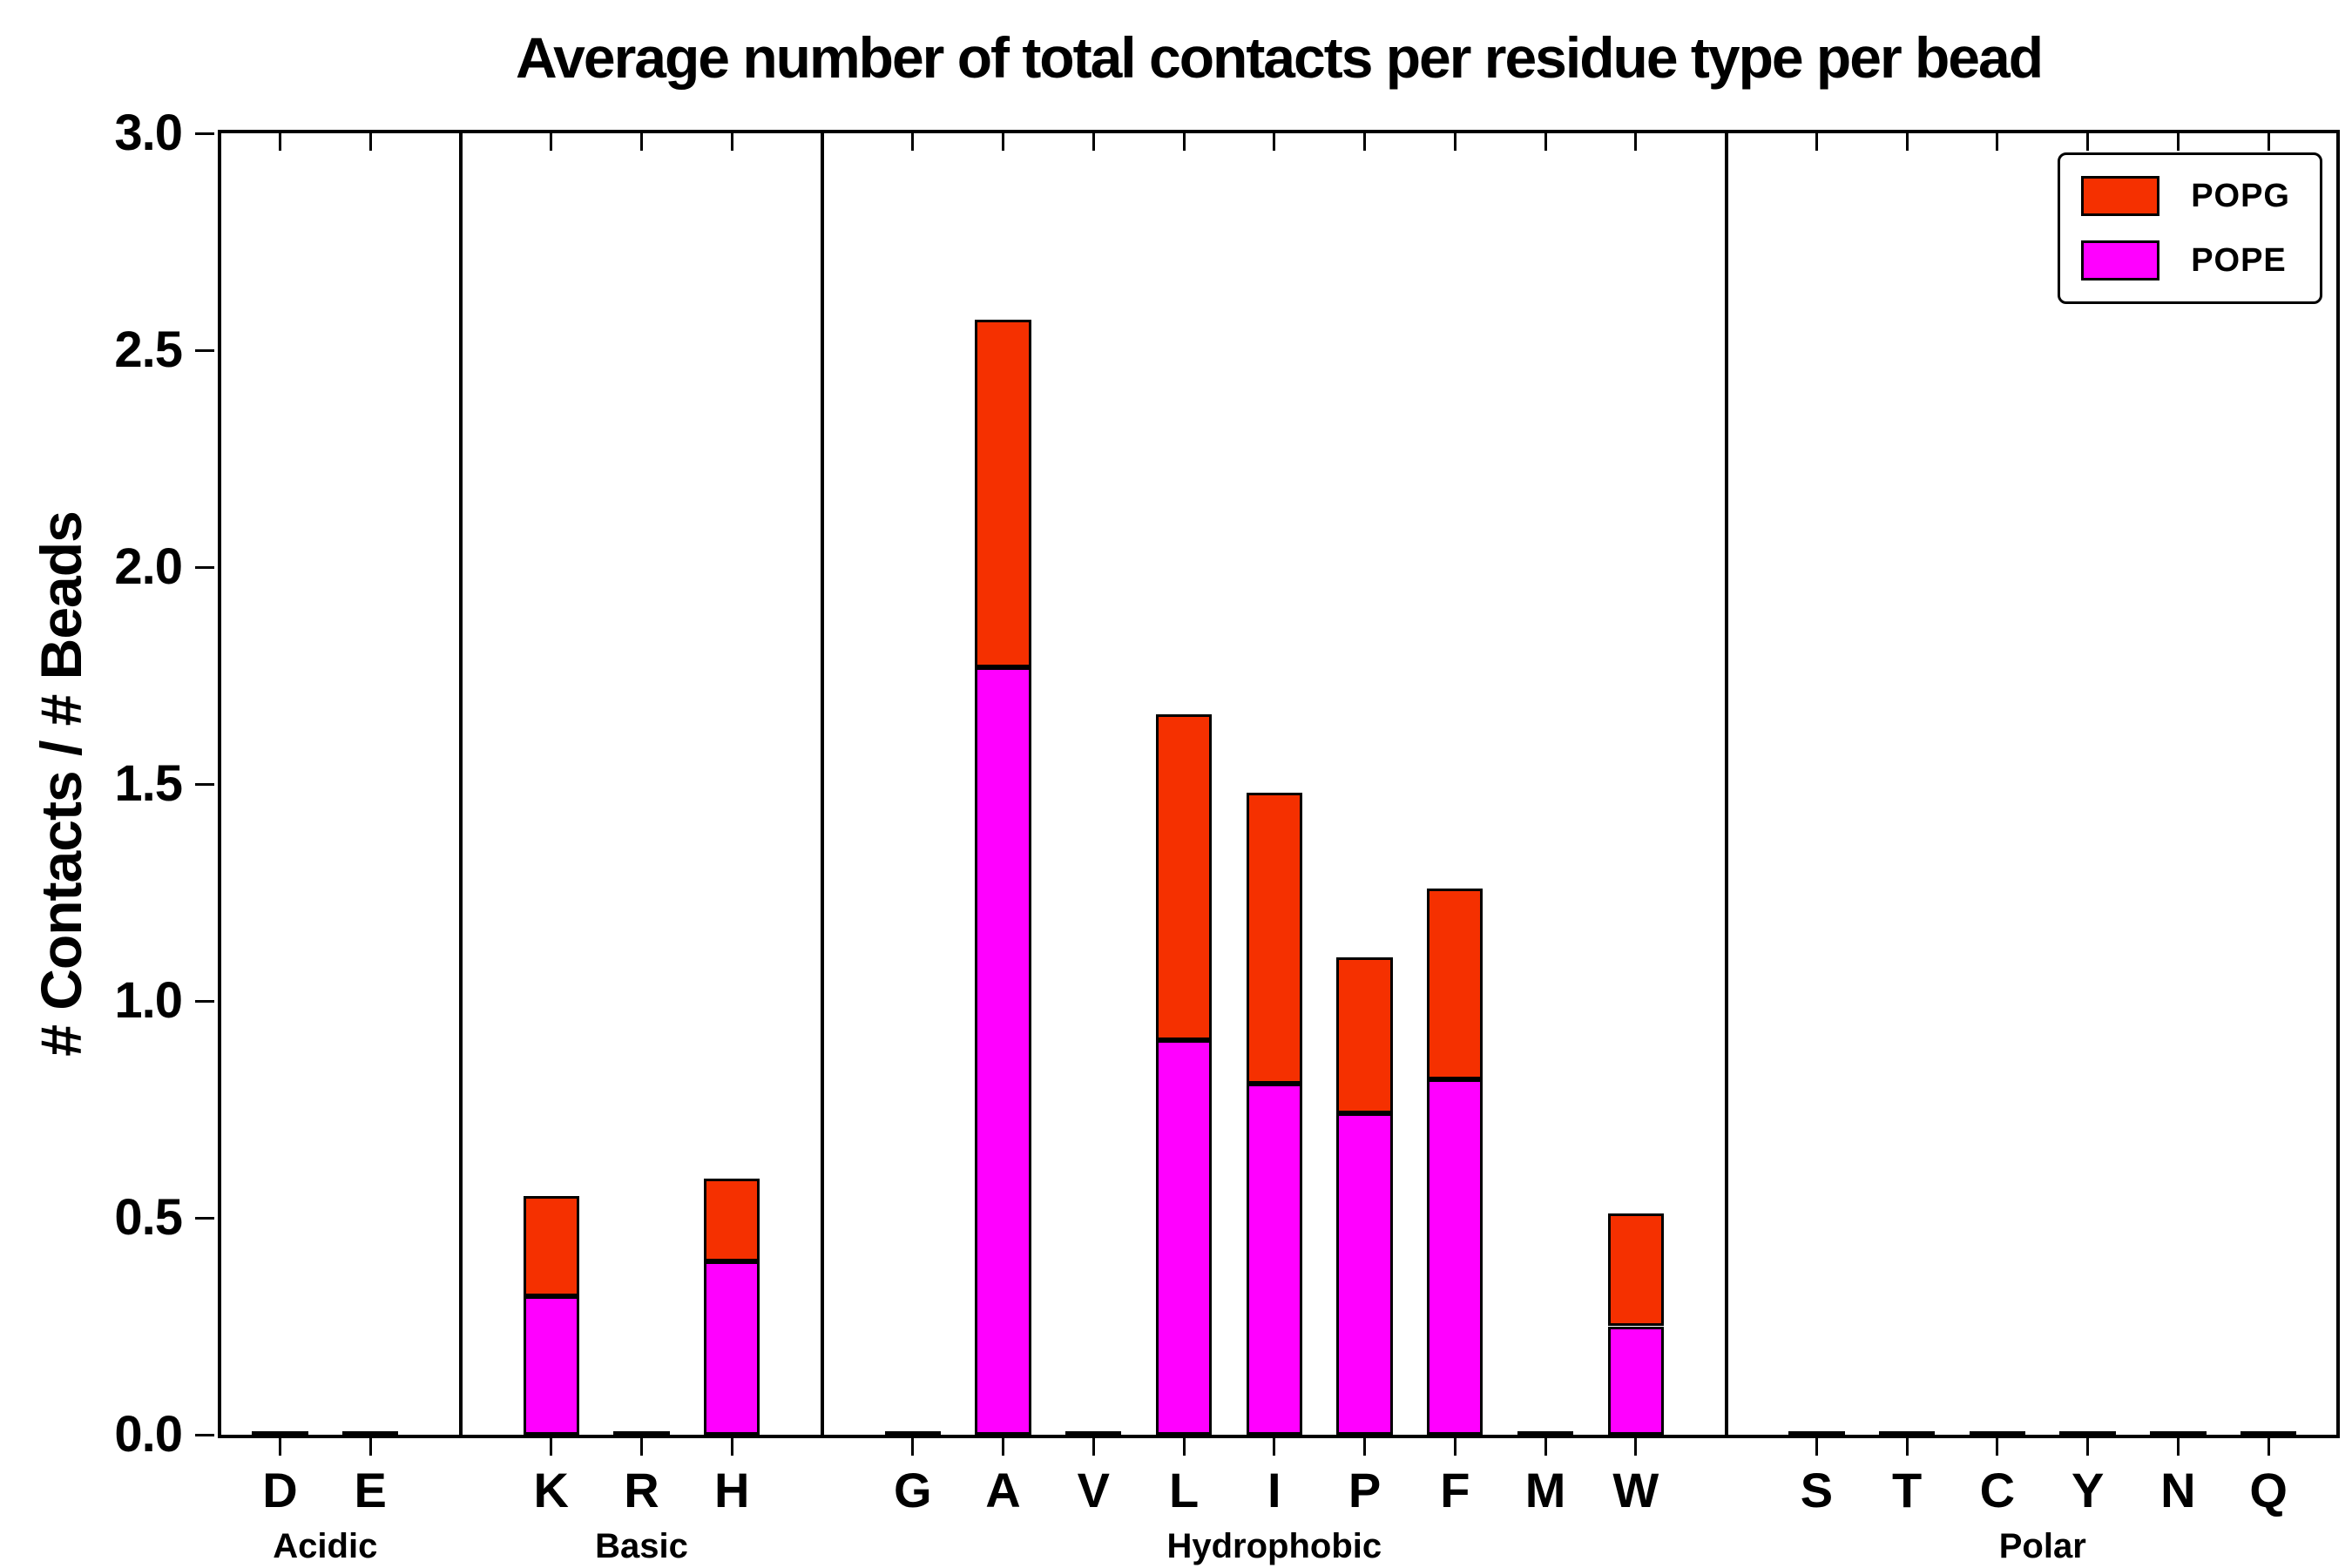 Image resolution: width=2352 pixels, height=1568 pixels. Describe the element at coordinates (1997, 1490) in the screenshot. I see `x-tick-label: C` at that location.